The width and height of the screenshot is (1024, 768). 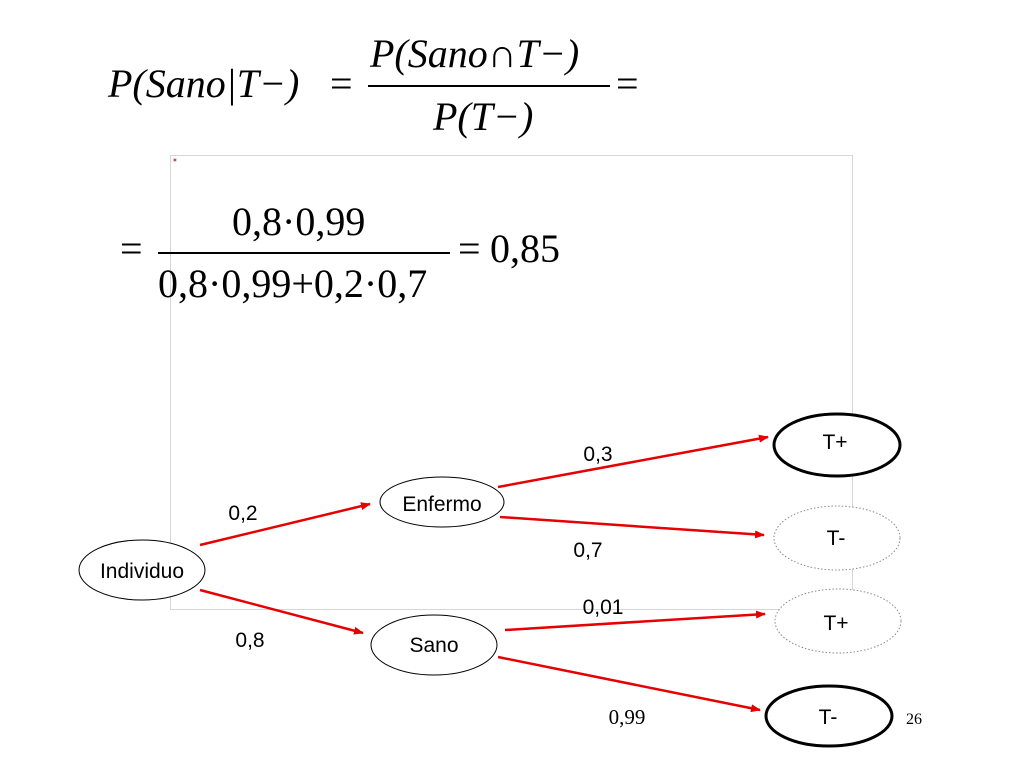 What do you see at coordinates (627, 83) in the screenshot?
I see `formula-1-trailing-equals: =` at bounding box center [627, 83].